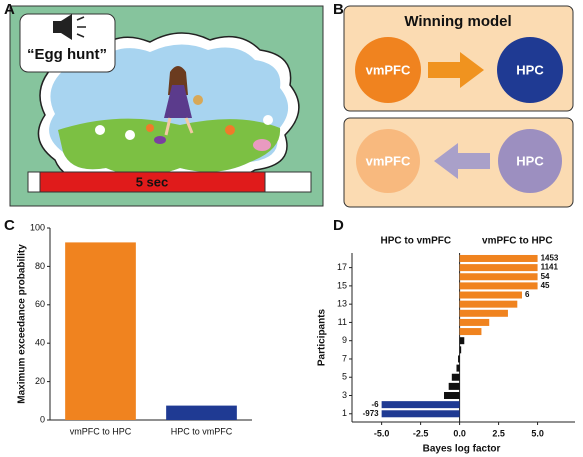 This screenshot has width=583, height=457. What do you see at coordinates (40, 343) in the screenshot?
I see `y-tick-label: 40` at bounding box center [40, 343].